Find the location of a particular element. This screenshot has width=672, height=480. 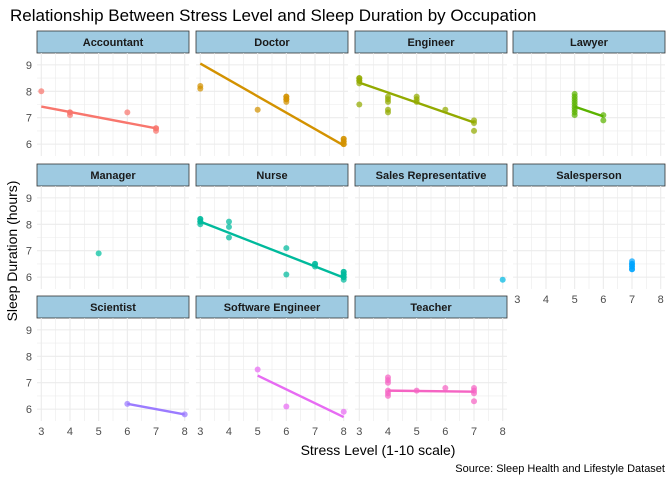

facet-panel-nurse: Nurse is located at coordinates (272, 226).